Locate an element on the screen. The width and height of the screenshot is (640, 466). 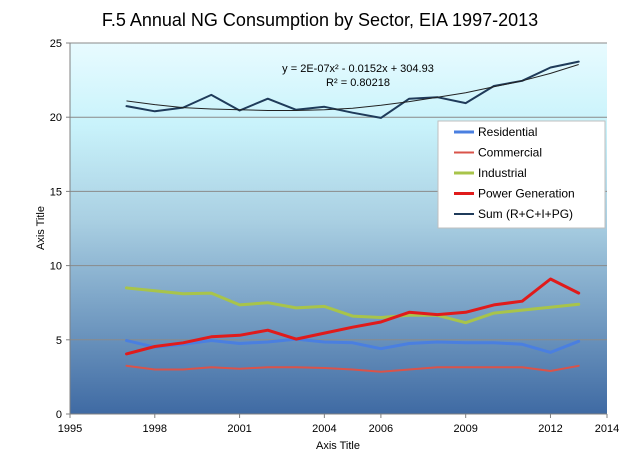
series-line-power-generation is located at coordinates (353, 316).